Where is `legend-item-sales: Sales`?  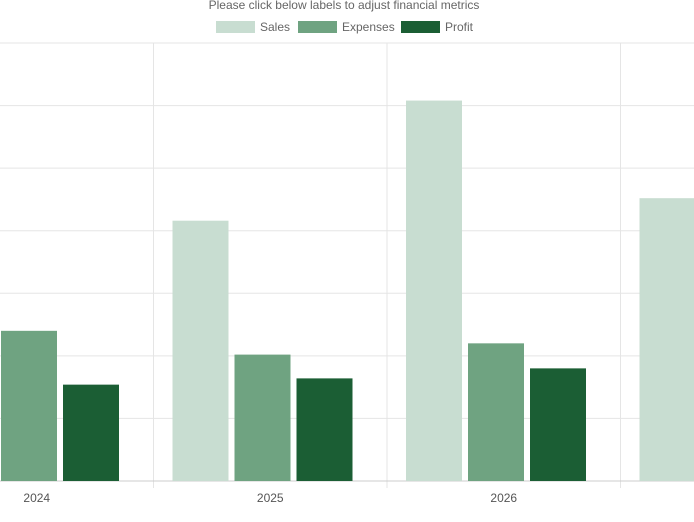
legend-item-sales: Sales is located at coordinates (253, 27).